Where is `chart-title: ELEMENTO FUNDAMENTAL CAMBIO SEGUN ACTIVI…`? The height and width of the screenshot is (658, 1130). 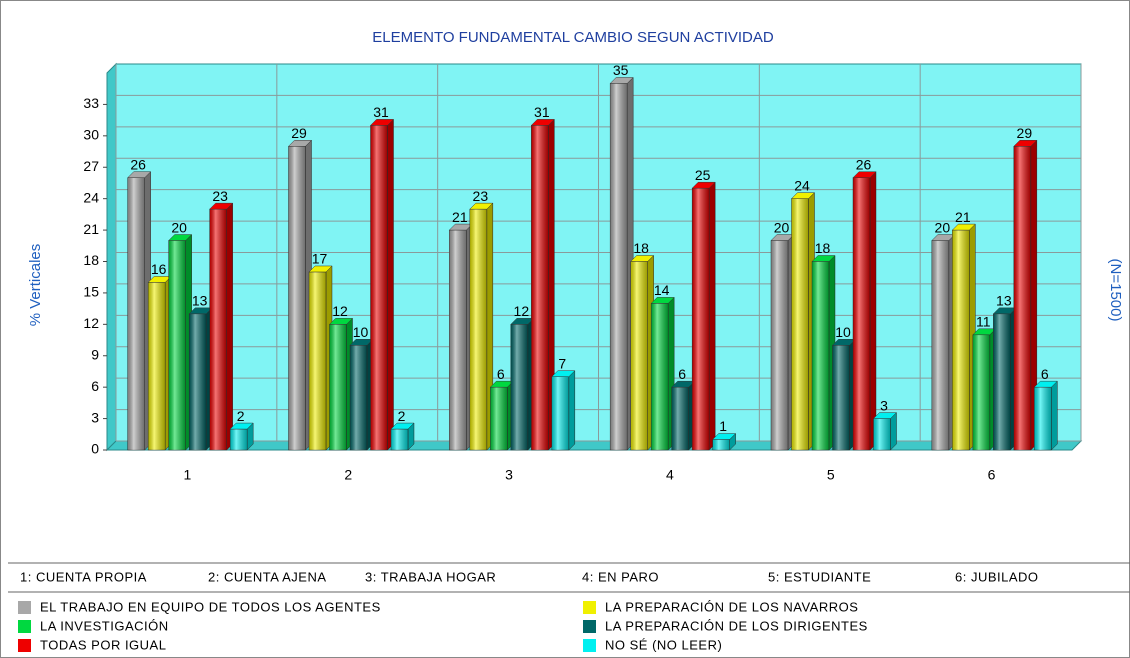
chart-title: ELEMENTO FUNDAMENTAL CAMBIO SEGUN ACTIVI… is located at coordinates (573, 37).